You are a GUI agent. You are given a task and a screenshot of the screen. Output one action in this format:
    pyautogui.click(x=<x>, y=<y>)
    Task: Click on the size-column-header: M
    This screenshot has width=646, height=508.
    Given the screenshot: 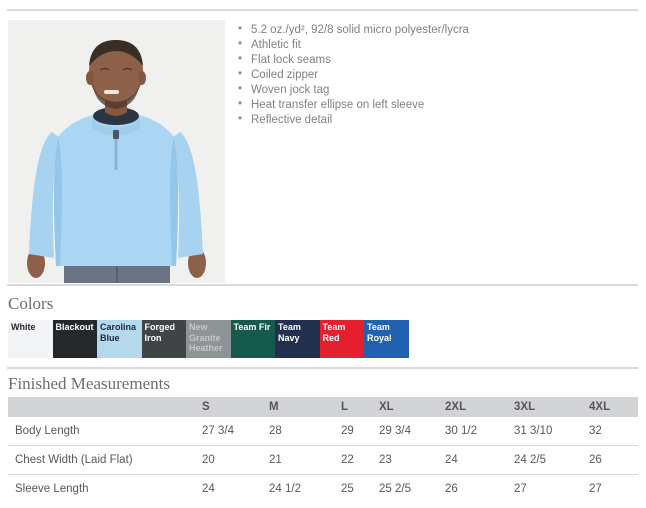 What is the action you would take?
    pyautogui.click(x=298, y=407)
    